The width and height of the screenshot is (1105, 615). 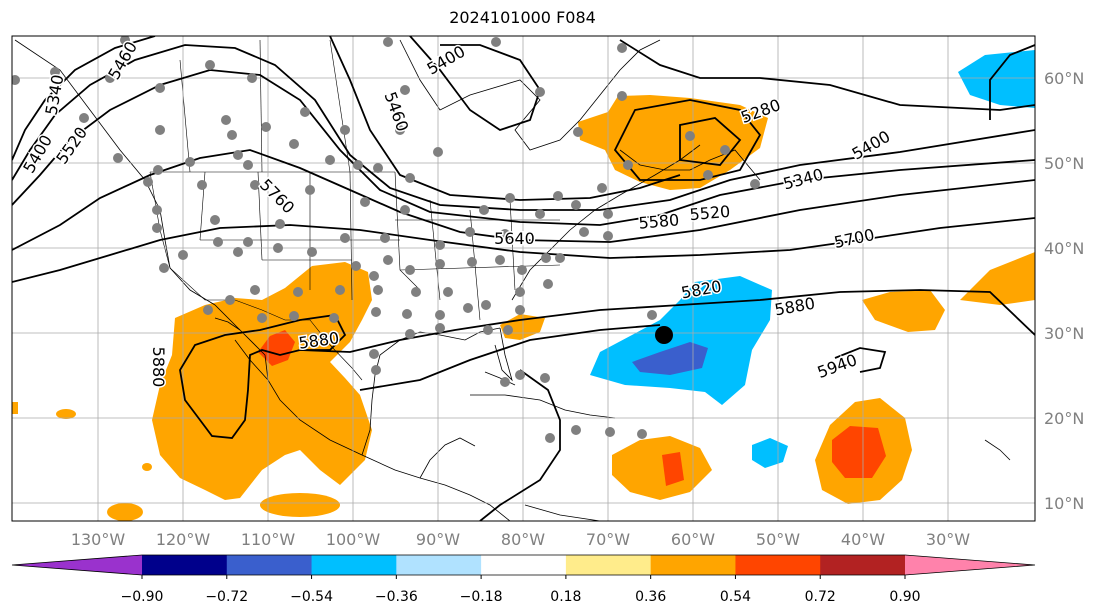 I want to click on colorbar, so click(x=523, y=565).